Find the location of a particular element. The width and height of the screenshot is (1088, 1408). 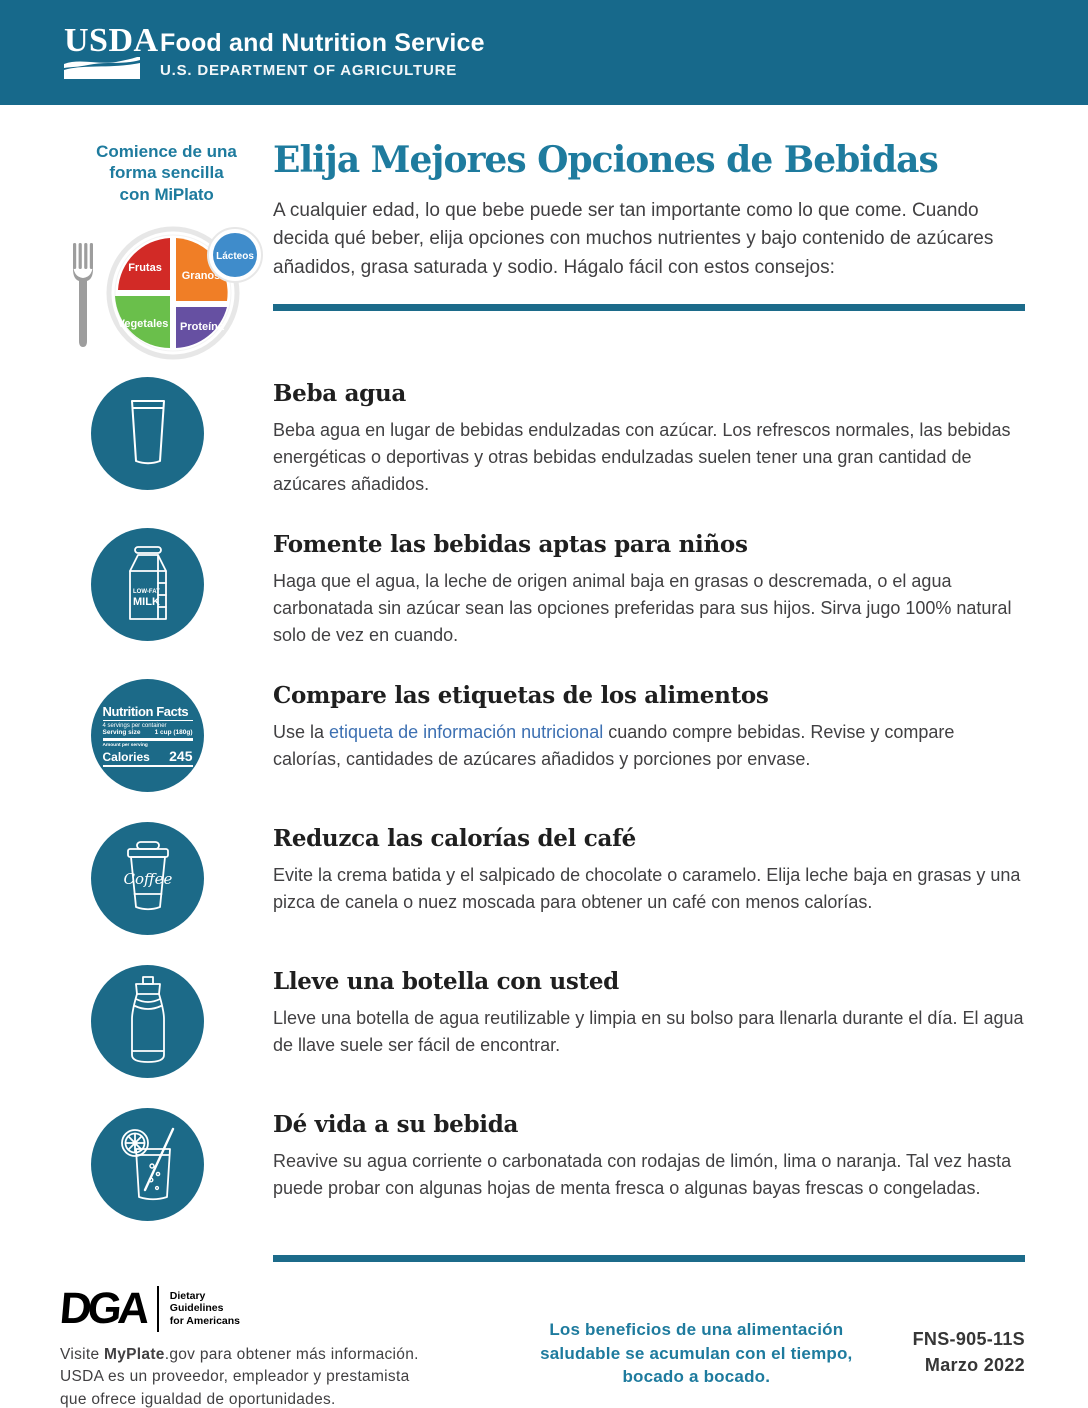

visit-suffix: .gov para obtener más información. is located at coordinates (291, 1354).